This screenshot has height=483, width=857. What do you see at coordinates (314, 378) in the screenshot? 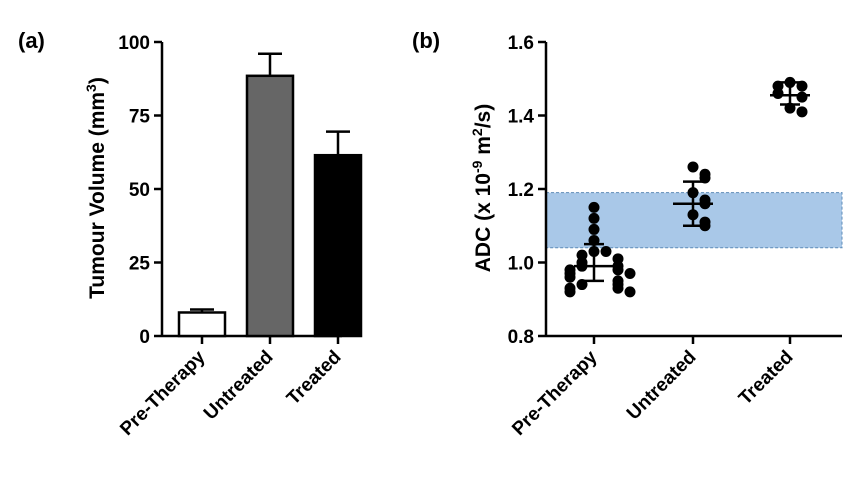
I see `panel-a-category-label: Treated` at bounding box center [314, 378].